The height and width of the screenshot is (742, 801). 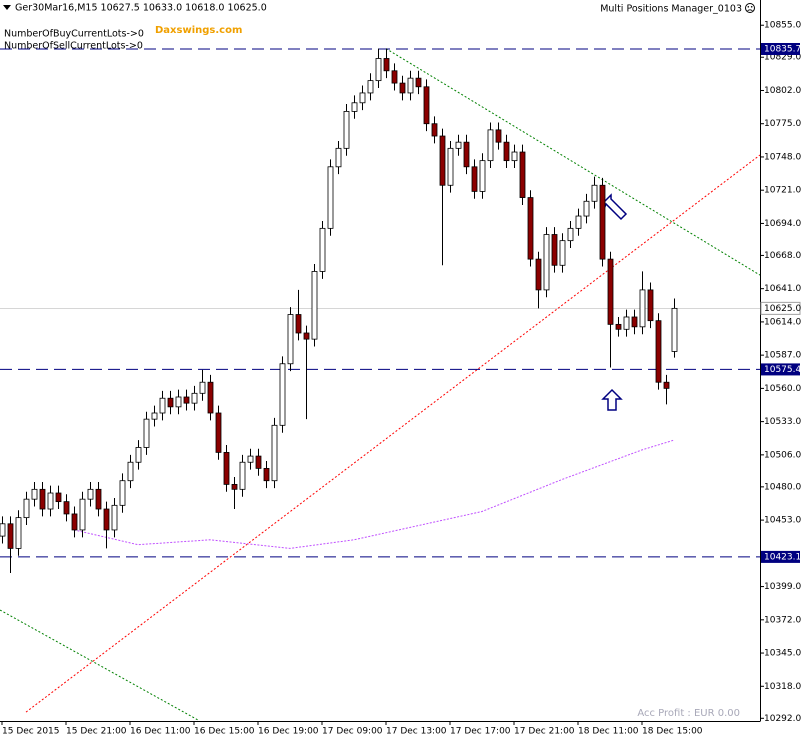 I want to click on current-price-box, so click(x=780, y=308).